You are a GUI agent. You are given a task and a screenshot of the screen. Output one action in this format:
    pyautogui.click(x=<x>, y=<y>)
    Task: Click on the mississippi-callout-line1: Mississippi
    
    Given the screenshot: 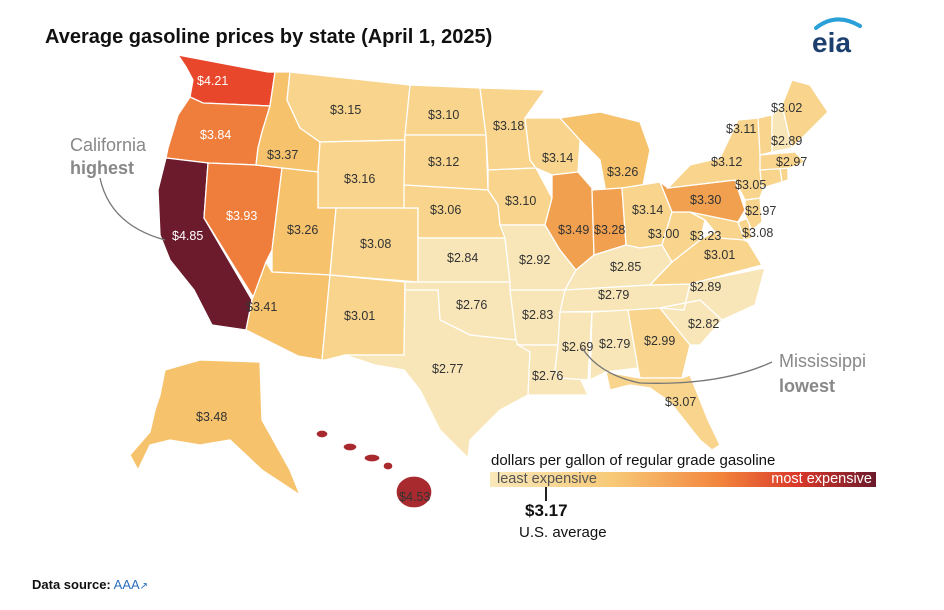 What is the action you would take?
    pyautogui.click(x=822, y=361)
    